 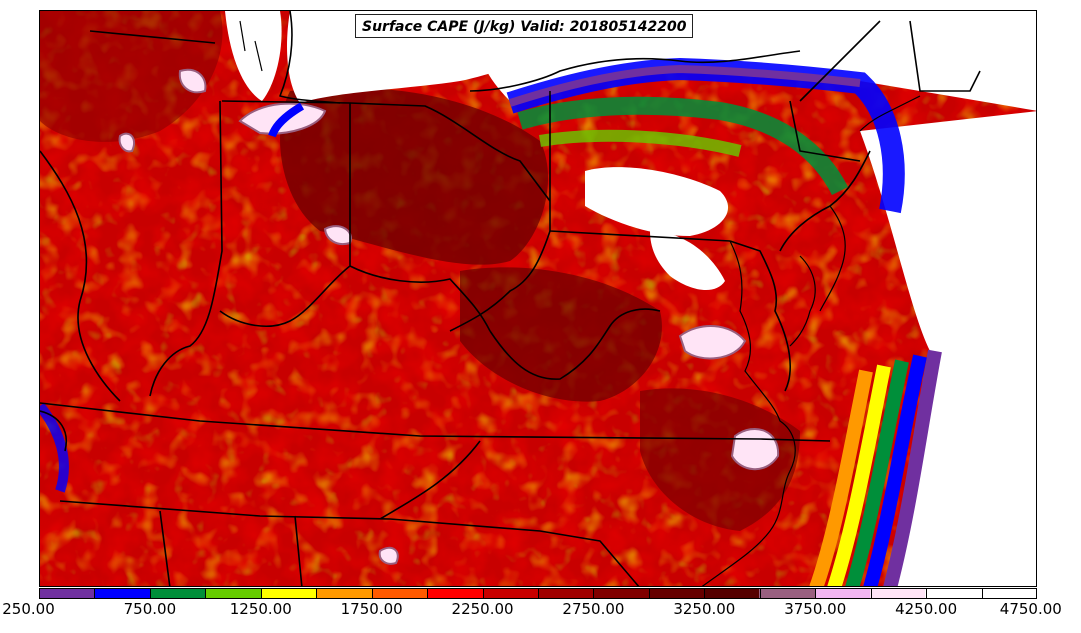 I want to click on boundary-tn-south, so click(x=300, y=516).